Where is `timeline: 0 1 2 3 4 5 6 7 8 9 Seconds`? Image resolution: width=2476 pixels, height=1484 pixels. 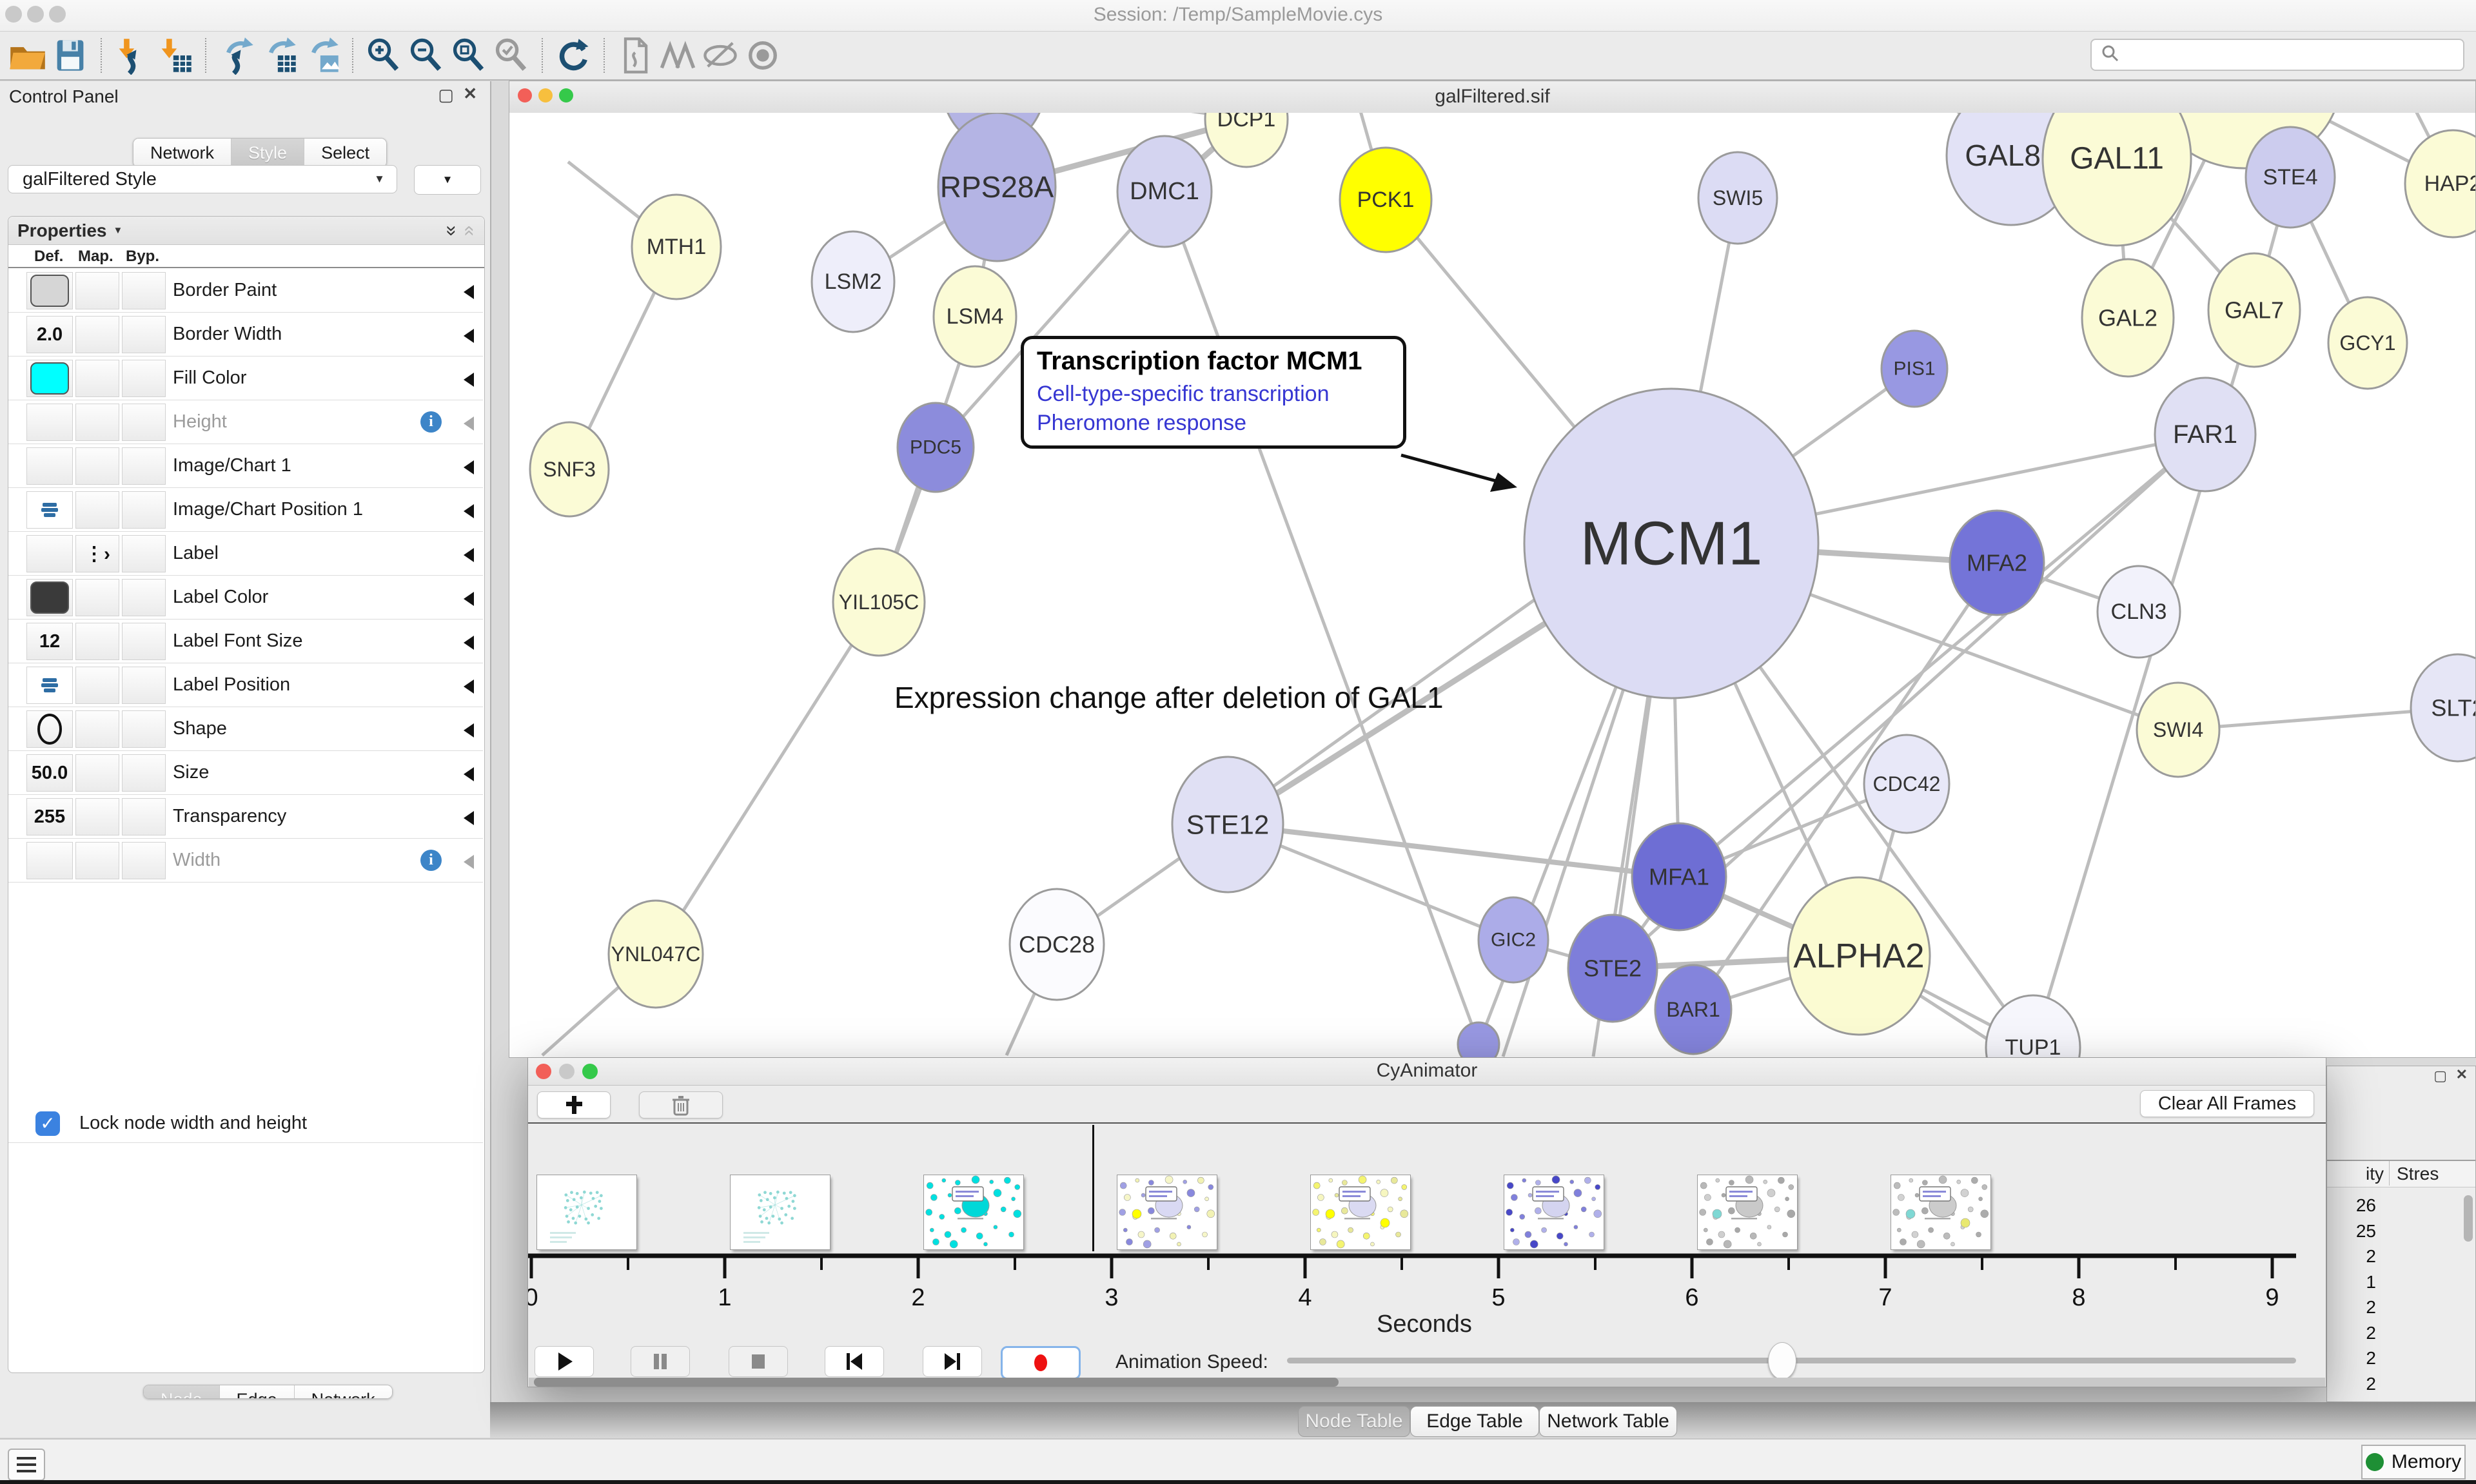 timeline: 0 1 2 3 4 5 6 7 8 9 Seconds is located at coordinates (1427, 1231).